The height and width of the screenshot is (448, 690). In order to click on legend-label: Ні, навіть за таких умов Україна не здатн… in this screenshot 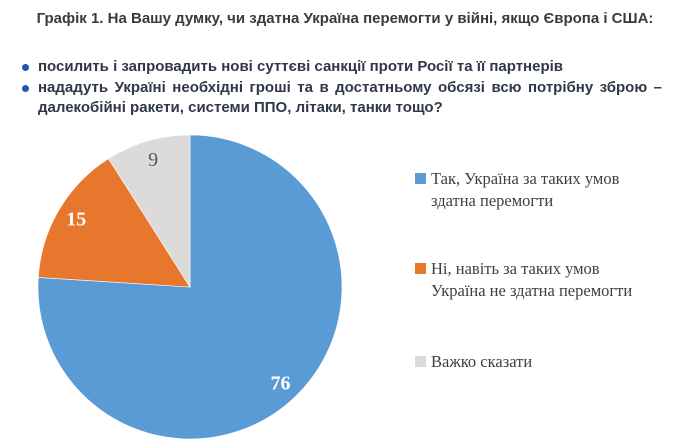, I will do `click(531, 280)`.